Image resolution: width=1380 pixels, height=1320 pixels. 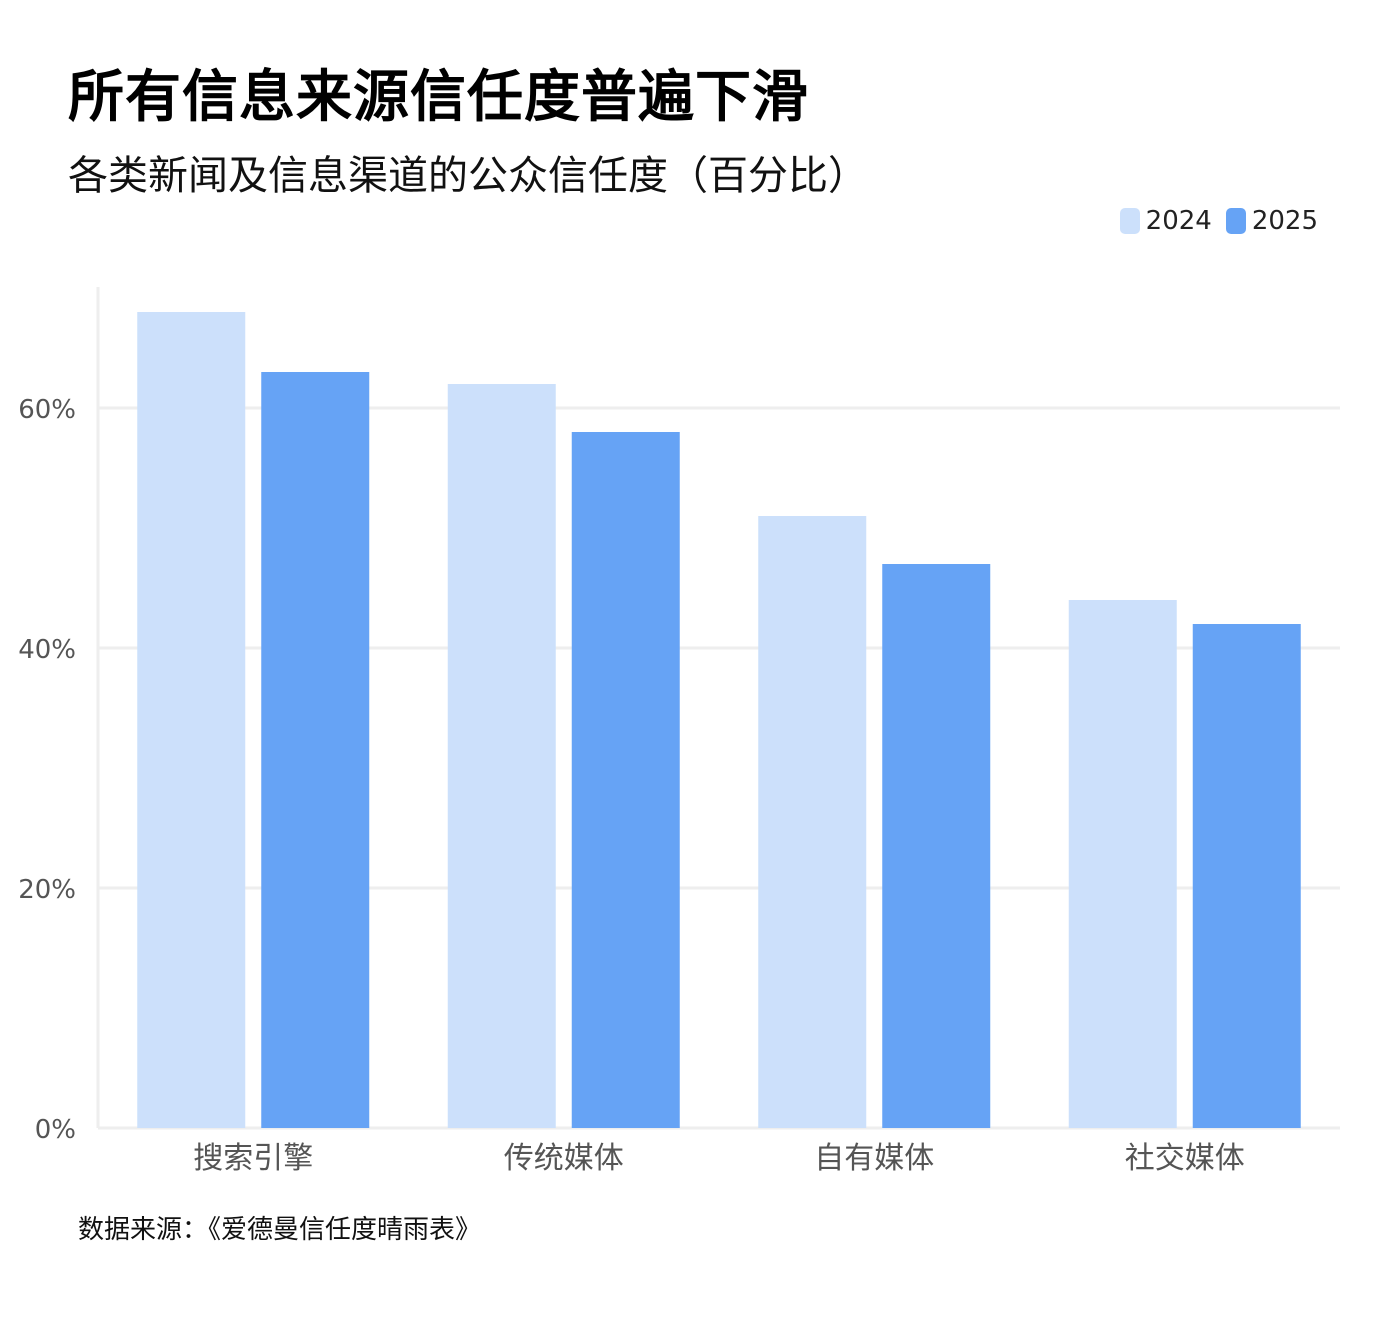 I want to click on y-tick-label: 20%, so click(x=47, y=890).